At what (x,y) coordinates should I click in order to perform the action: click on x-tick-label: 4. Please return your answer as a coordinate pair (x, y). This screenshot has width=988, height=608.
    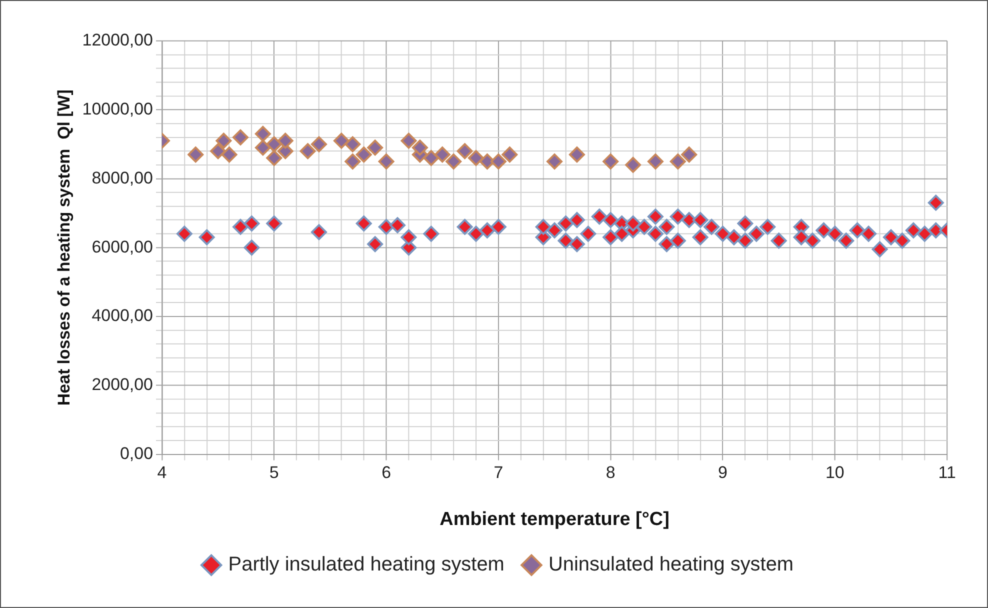
    Looking at the image, I should click on (162, 472).